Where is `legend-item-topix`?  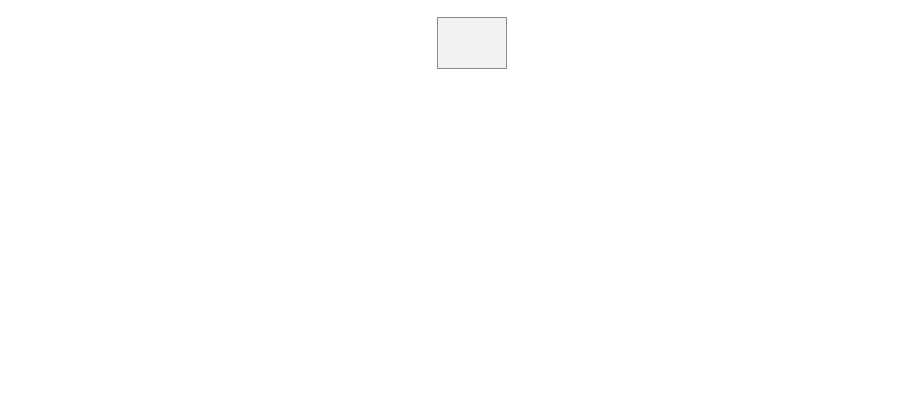 legend-item-topix is located at coordinates (470, 52).